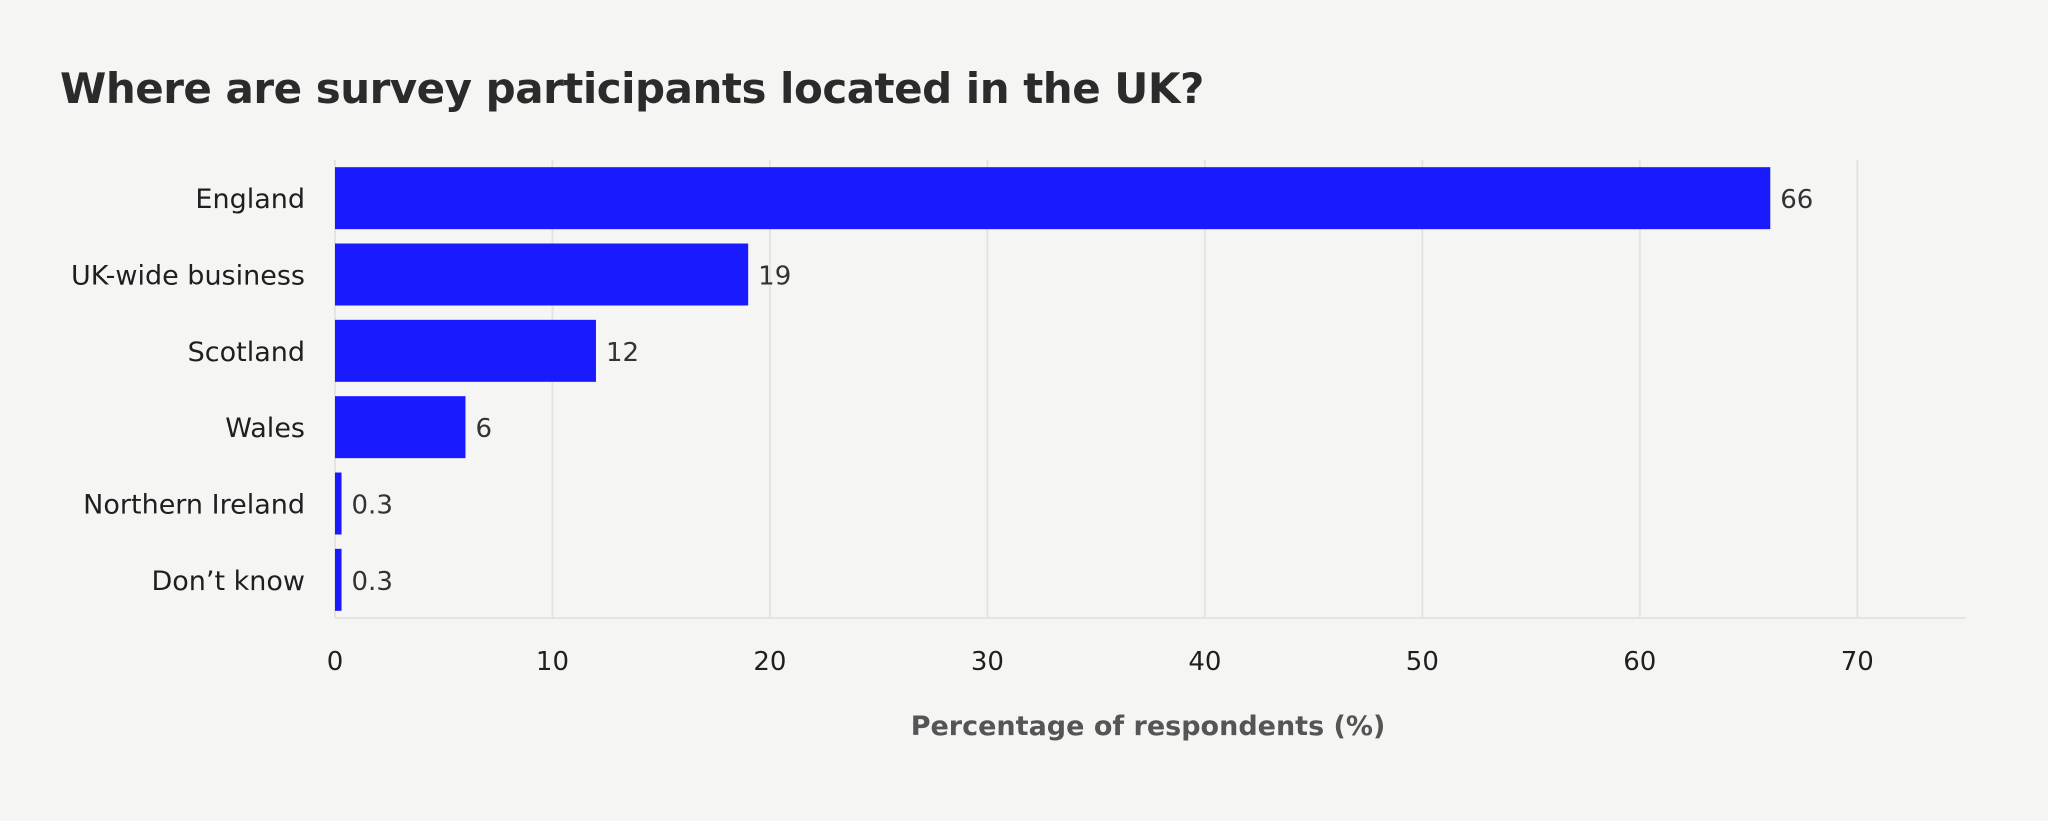  I want to click on category-label: England, so click(250, 199).